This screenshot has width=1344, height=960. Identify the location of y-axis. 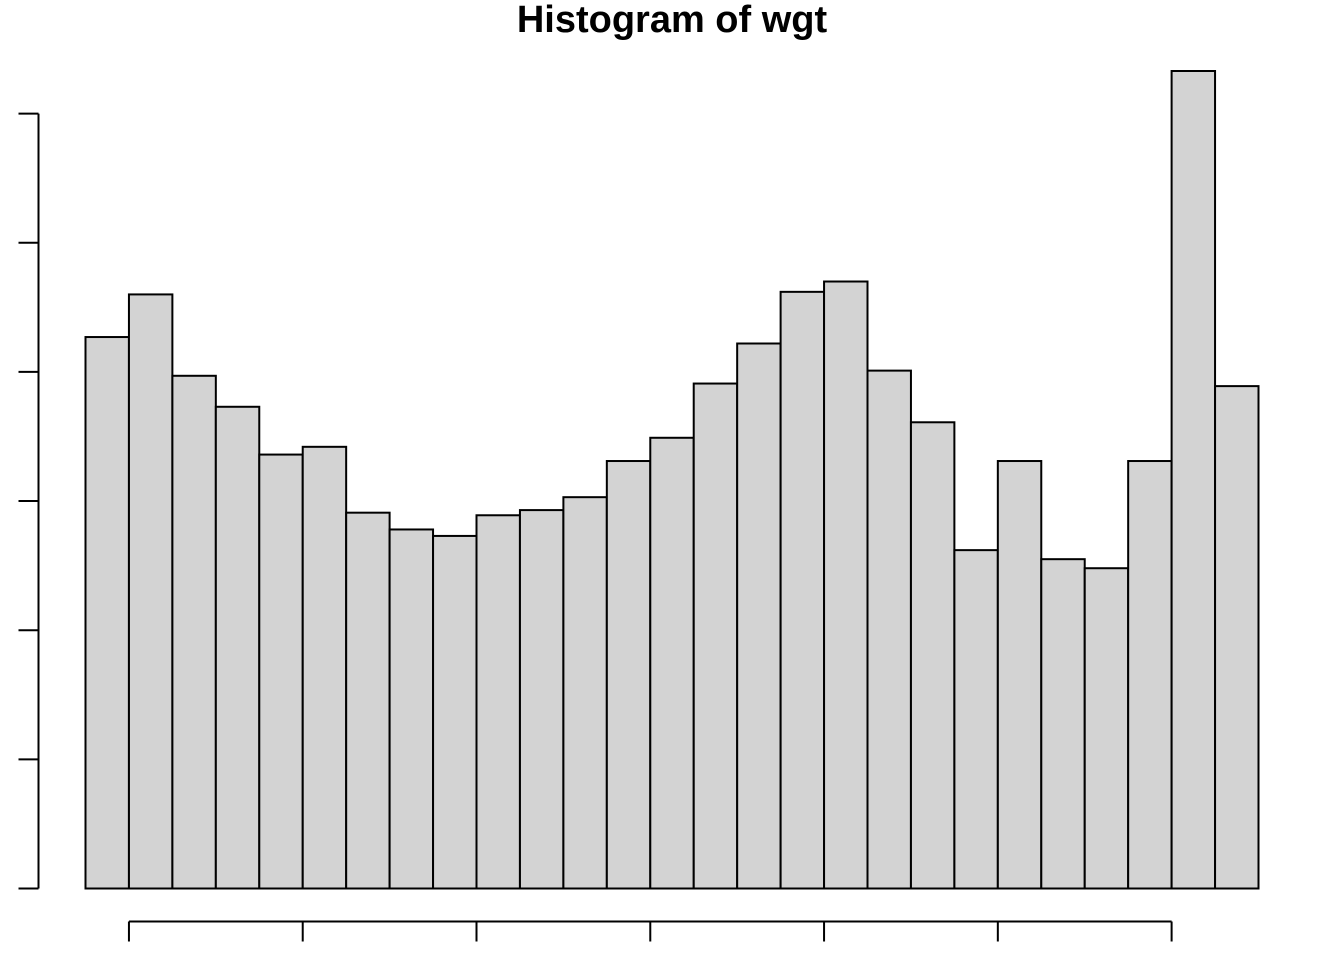
(29, 501).